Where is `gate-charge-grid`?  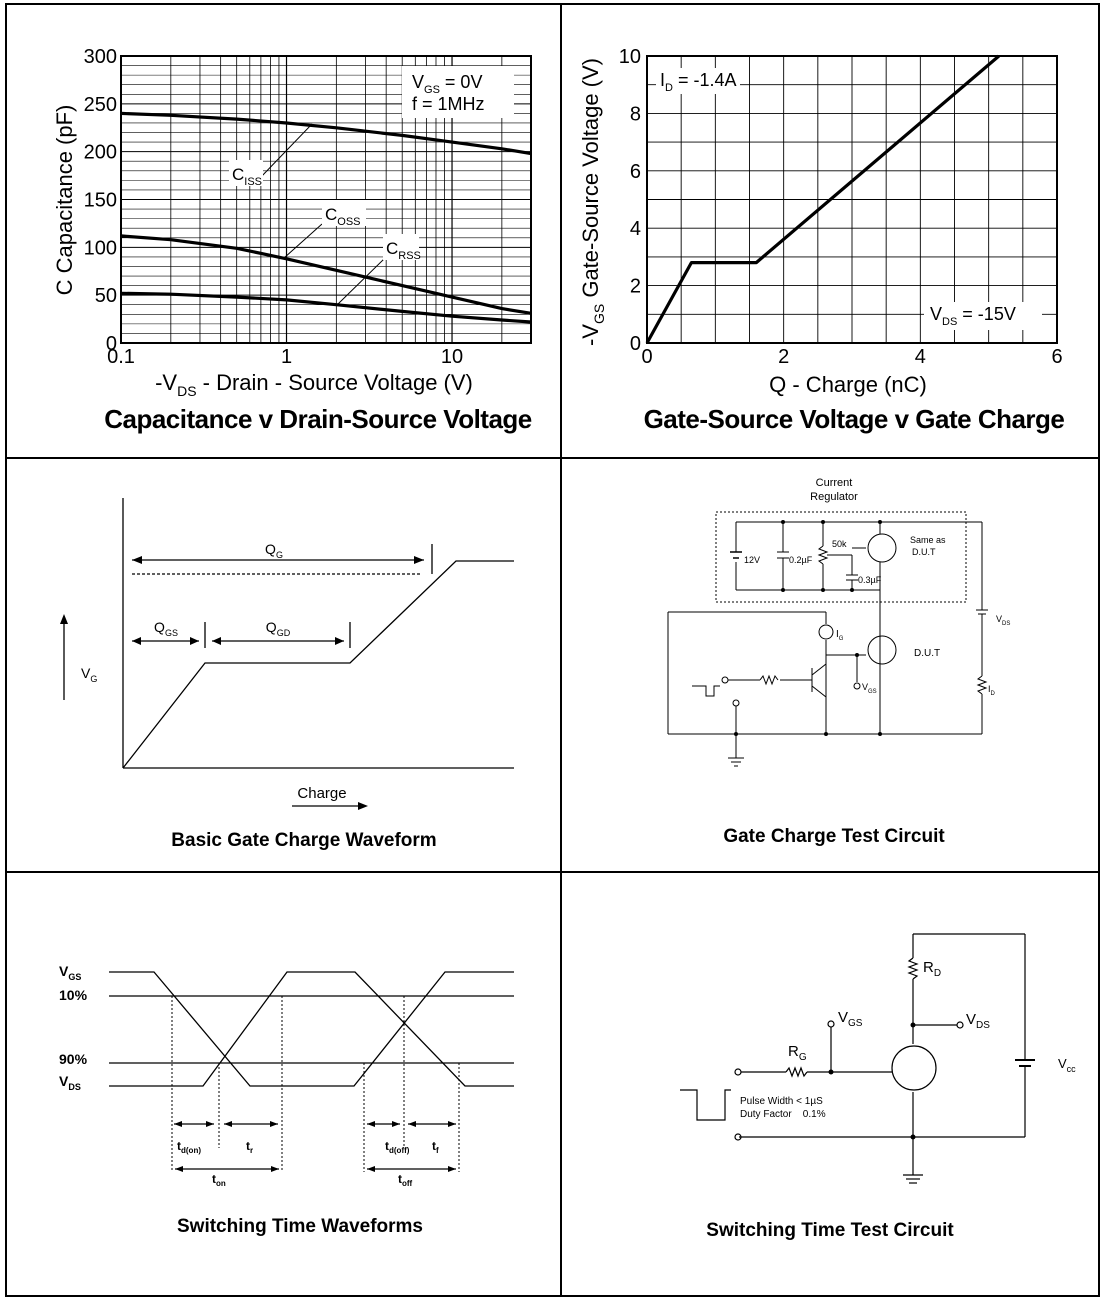
gate-charge-grid is located at coordinates (852, 199).